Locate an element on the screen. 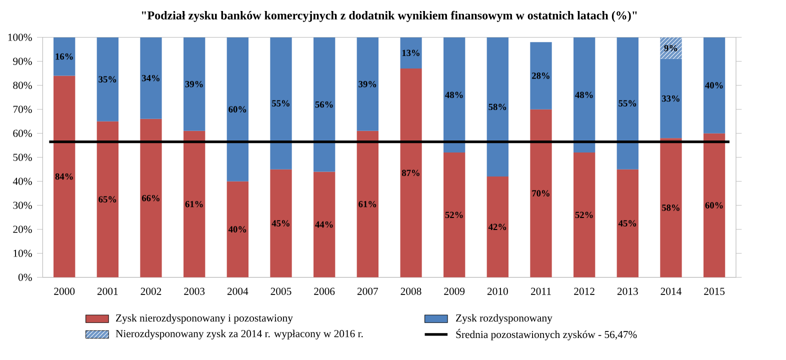 The image size is (786, 360). data-label: 33% is located at coordinates (671, 98).